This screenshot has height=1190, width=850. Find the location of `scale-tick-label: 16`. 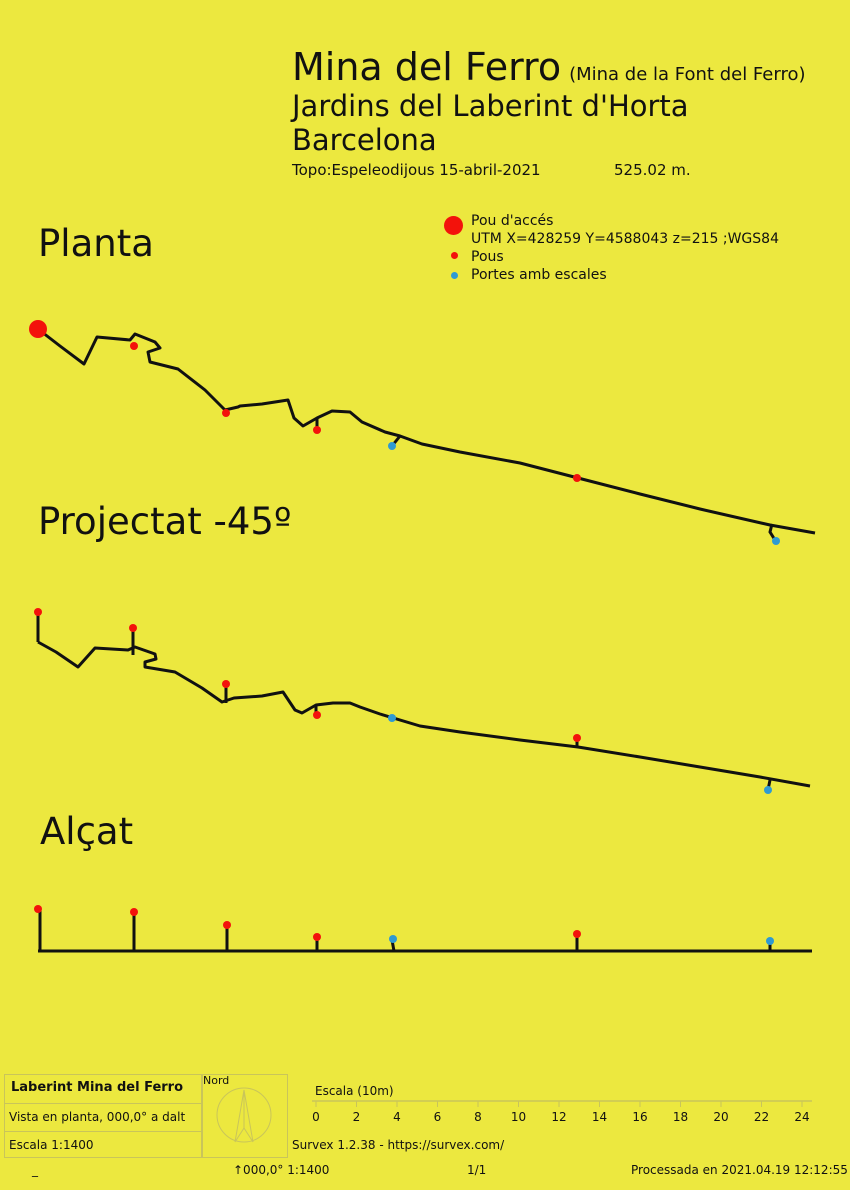

scale-tick-label: 16 is located at coordinates (640, 1117).